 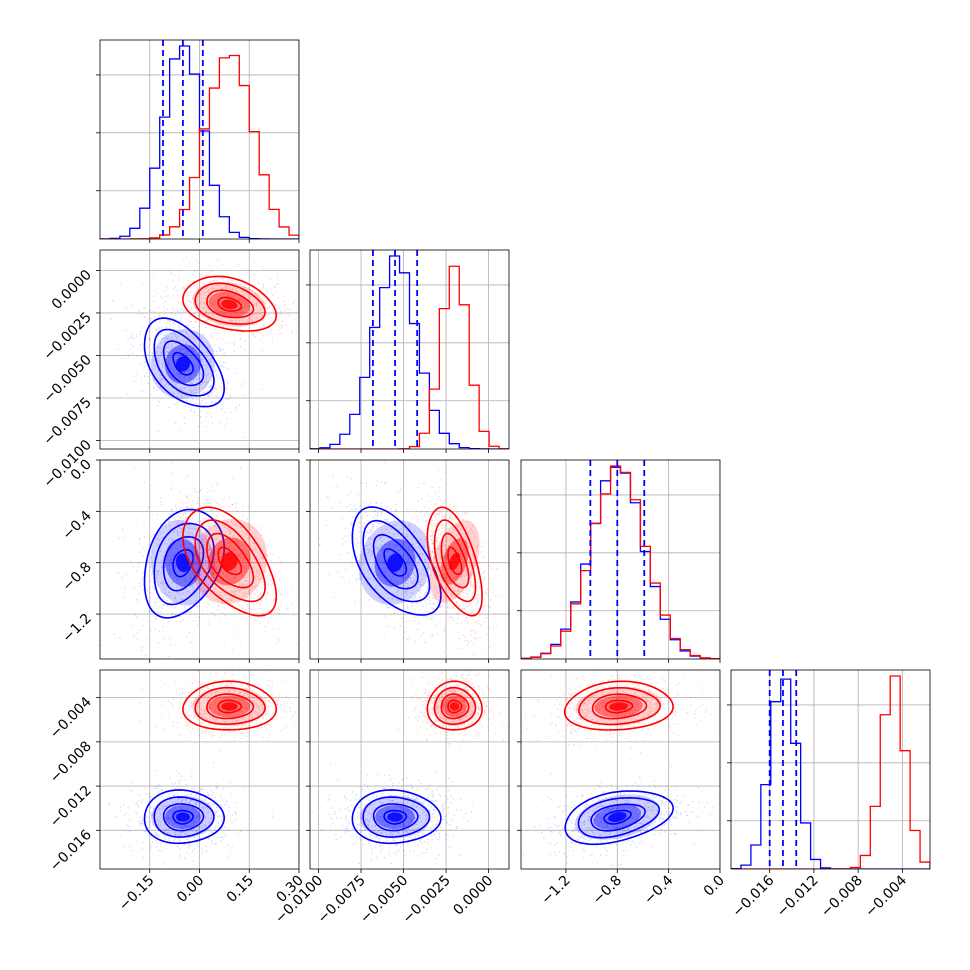 I want to click on xtick-label: −1.2, so click(x=555, y=890).